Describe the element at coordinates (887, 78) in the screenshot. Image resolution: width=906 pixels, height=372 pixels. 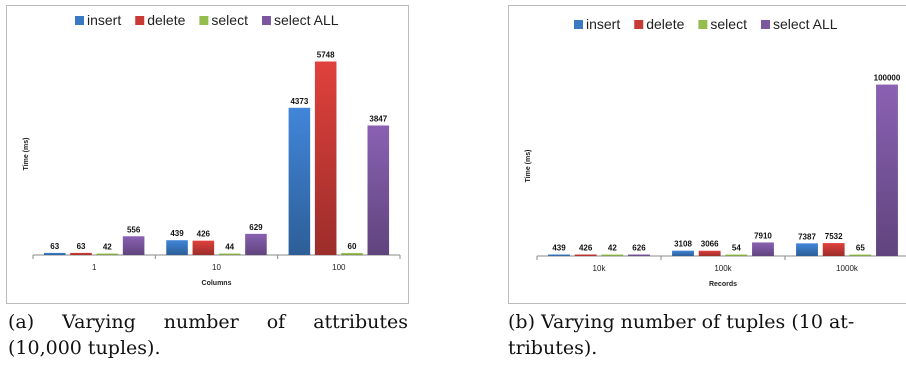
I see `data-label: 100000` at that location.